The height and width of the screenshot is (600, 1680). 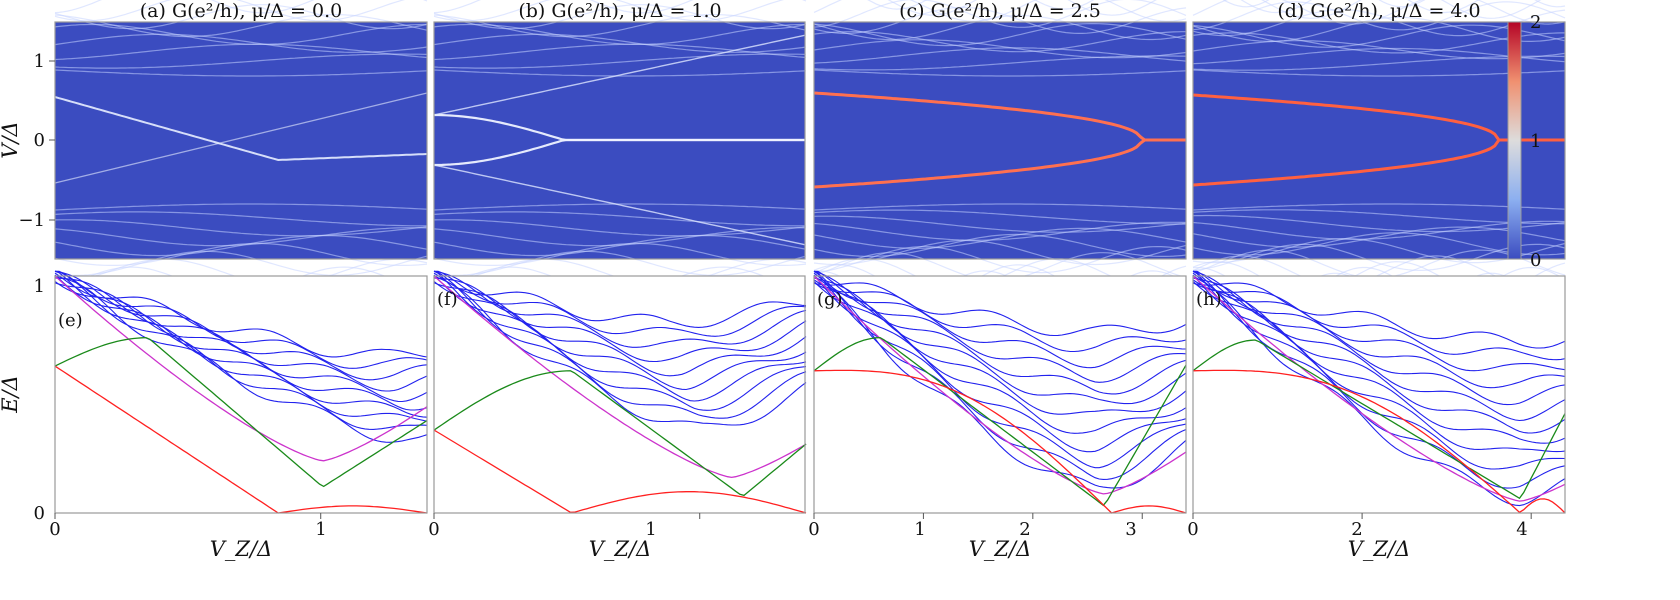 I want to click on colorbar-tick: 1, so click(x=1535, y=141).